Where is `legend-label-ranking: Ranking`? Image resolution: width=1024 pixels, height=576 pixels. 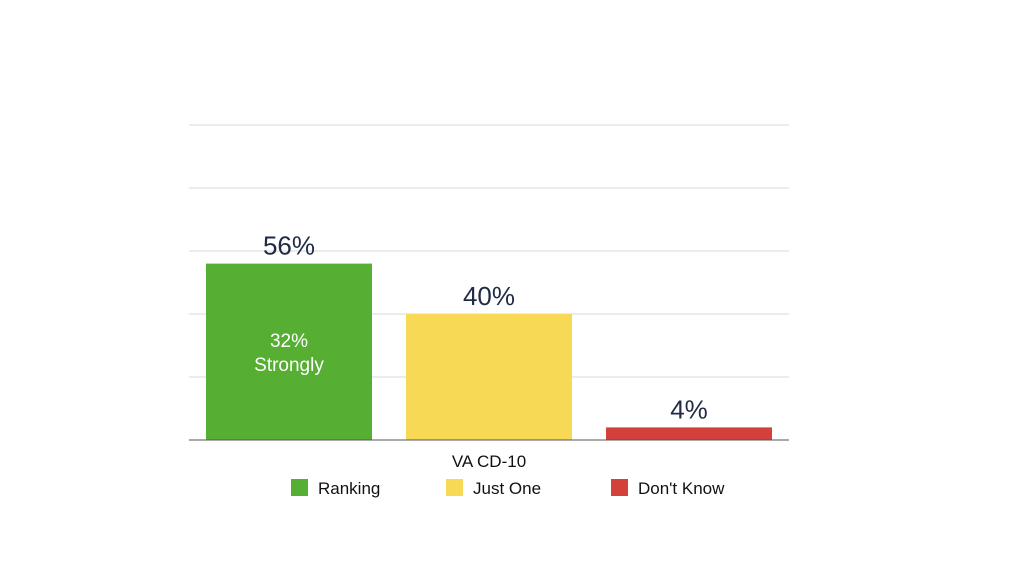 legend-label-ranking: Ranking is located at coordinates (349, 488).